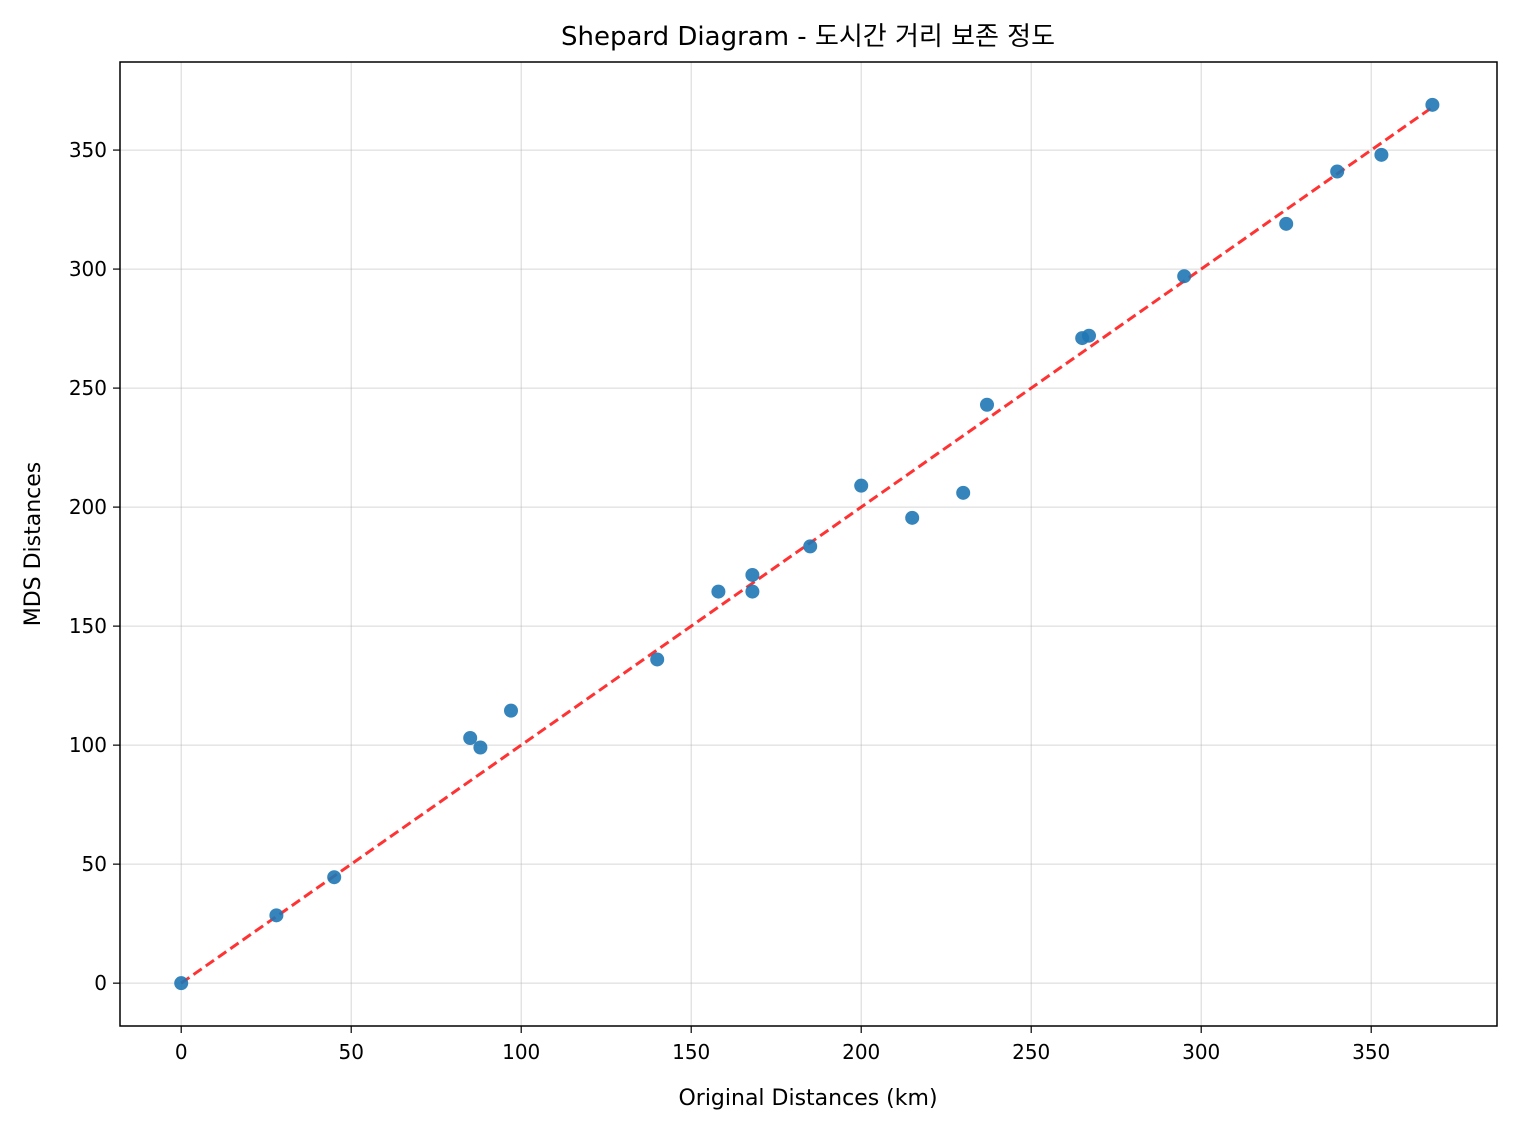 This screenshot has width=1515, height=1131. I want to click on y-tick-label: 300, so click(88, 269).